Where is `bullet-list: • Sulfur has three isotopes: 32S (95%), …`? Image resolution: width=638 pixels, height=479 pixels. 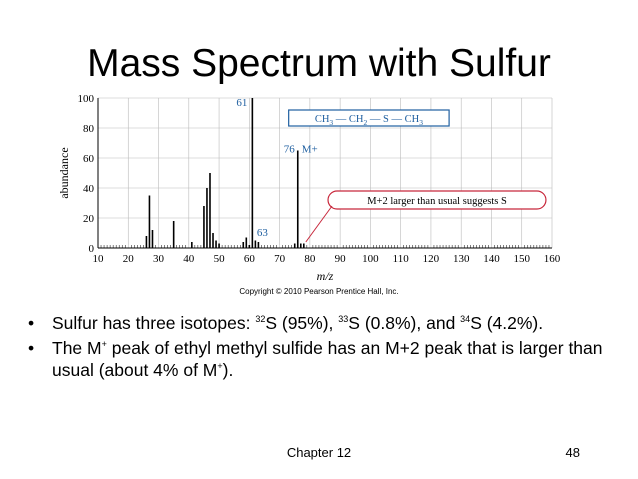
bullet-list: • Sulfur has three isotopes: 32S (95%), … is located at coordinates (323, 348).